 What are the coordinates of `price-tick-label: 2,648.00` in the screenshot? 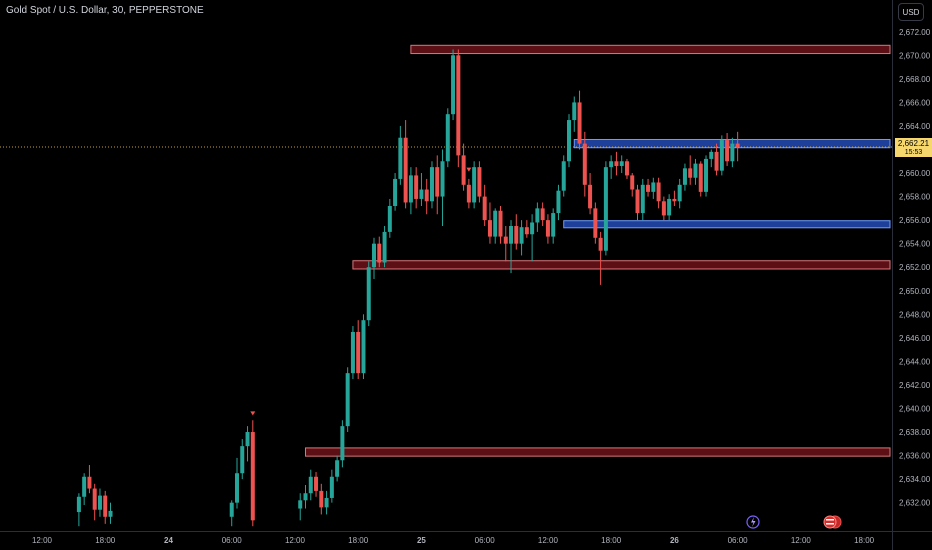 It's located at (915, 314).